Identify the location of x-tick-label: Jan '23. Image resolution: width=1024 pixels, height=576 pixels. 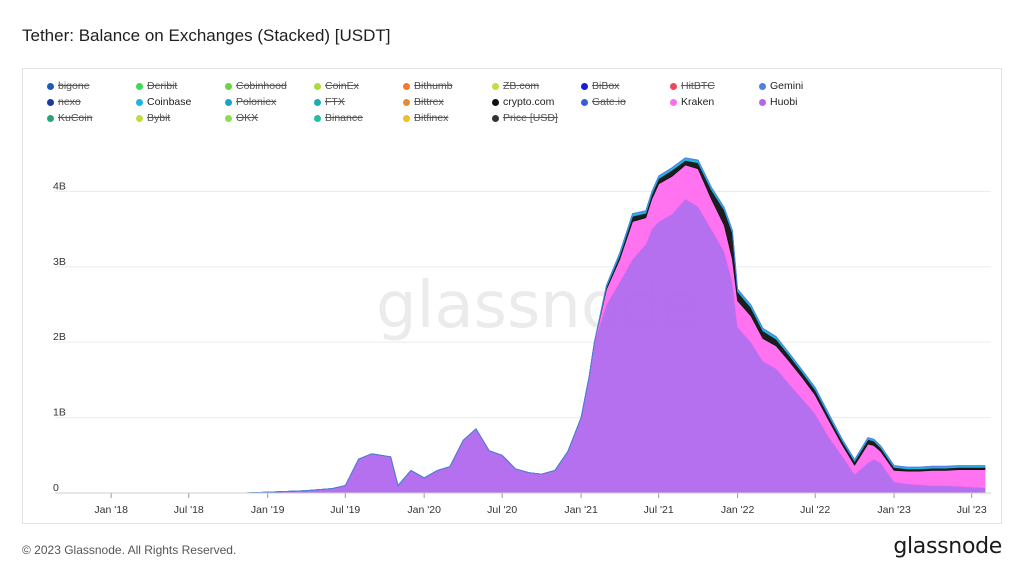
(894, 510).